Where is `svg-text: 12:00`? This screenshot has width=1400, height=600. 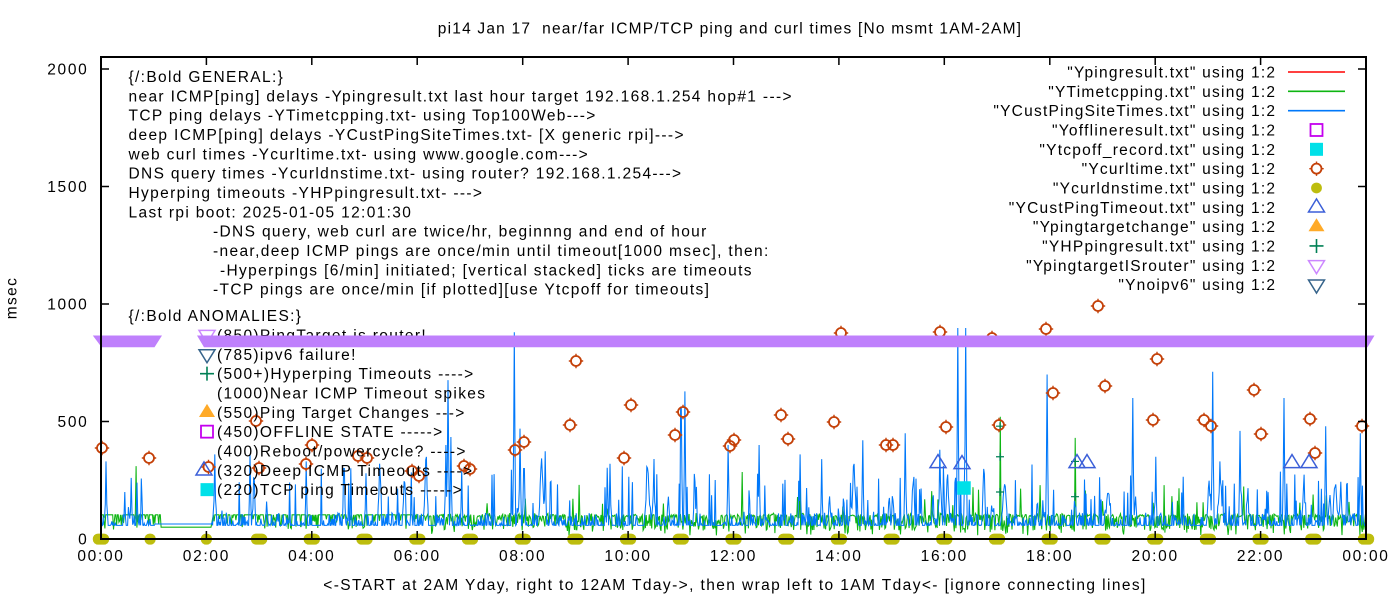
svg-text: 12:00 is located at coordinates (733, 556).